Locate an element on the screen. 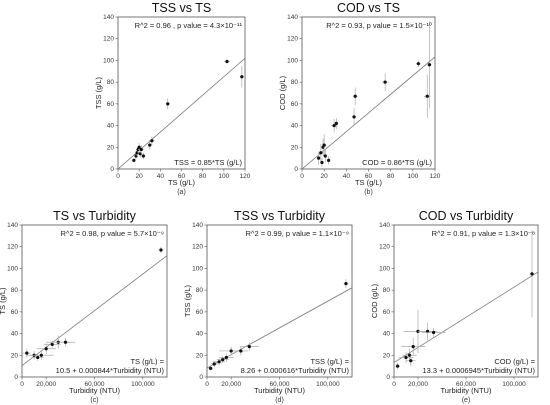 This screenshot has width=550, height=405. equation-annotation: TS (g/L) = is located at coordinates (147, 361).